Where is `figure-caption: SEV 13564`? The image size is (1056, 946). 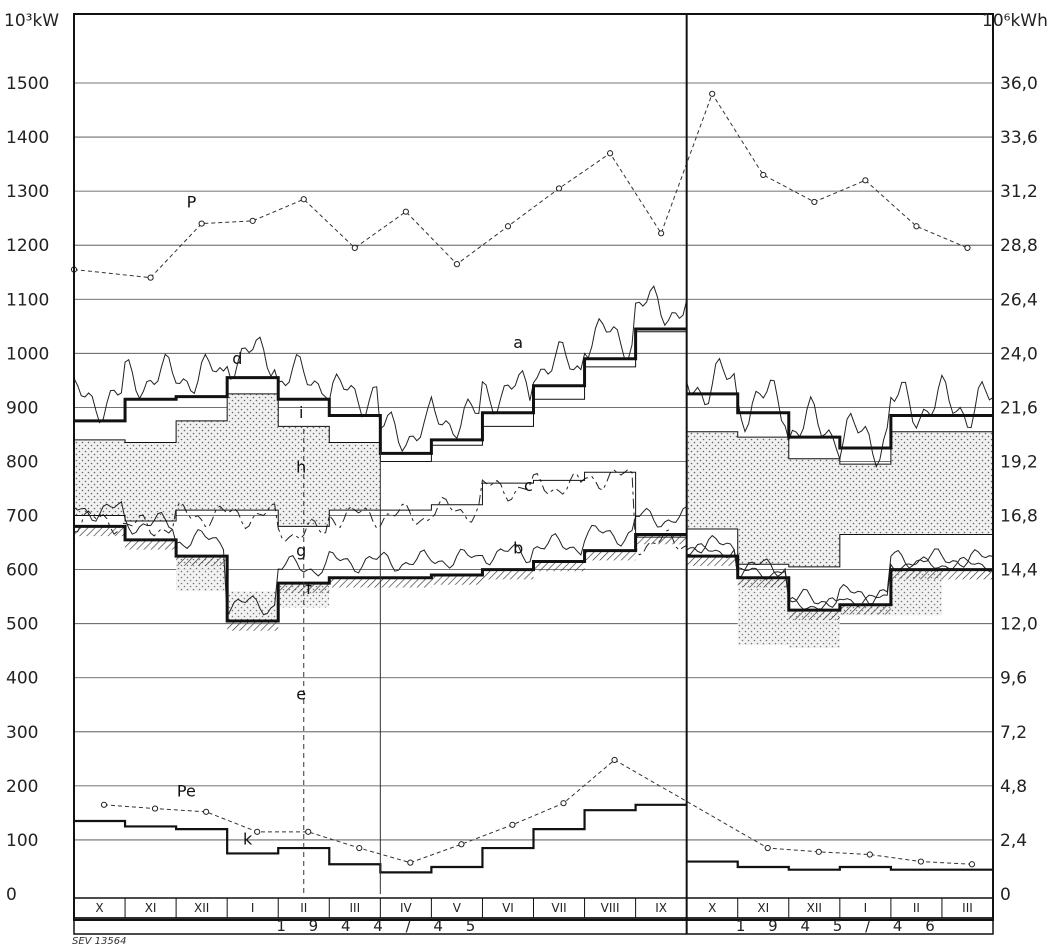
figure-caption: SEV 13564 is located at coordinates (99, 941).